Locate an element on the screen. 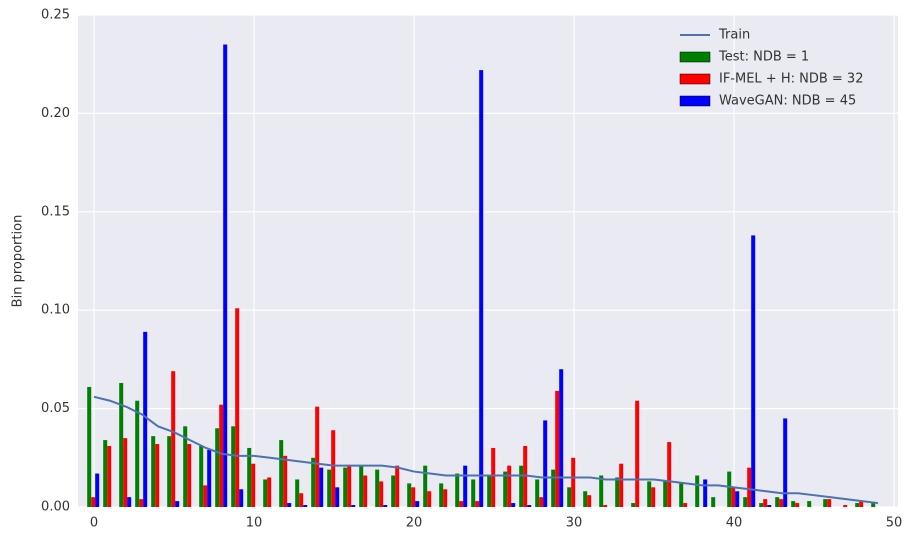  legend-label: IF-MEL + H: NDB = 32 is located at coordinates (791, 79).